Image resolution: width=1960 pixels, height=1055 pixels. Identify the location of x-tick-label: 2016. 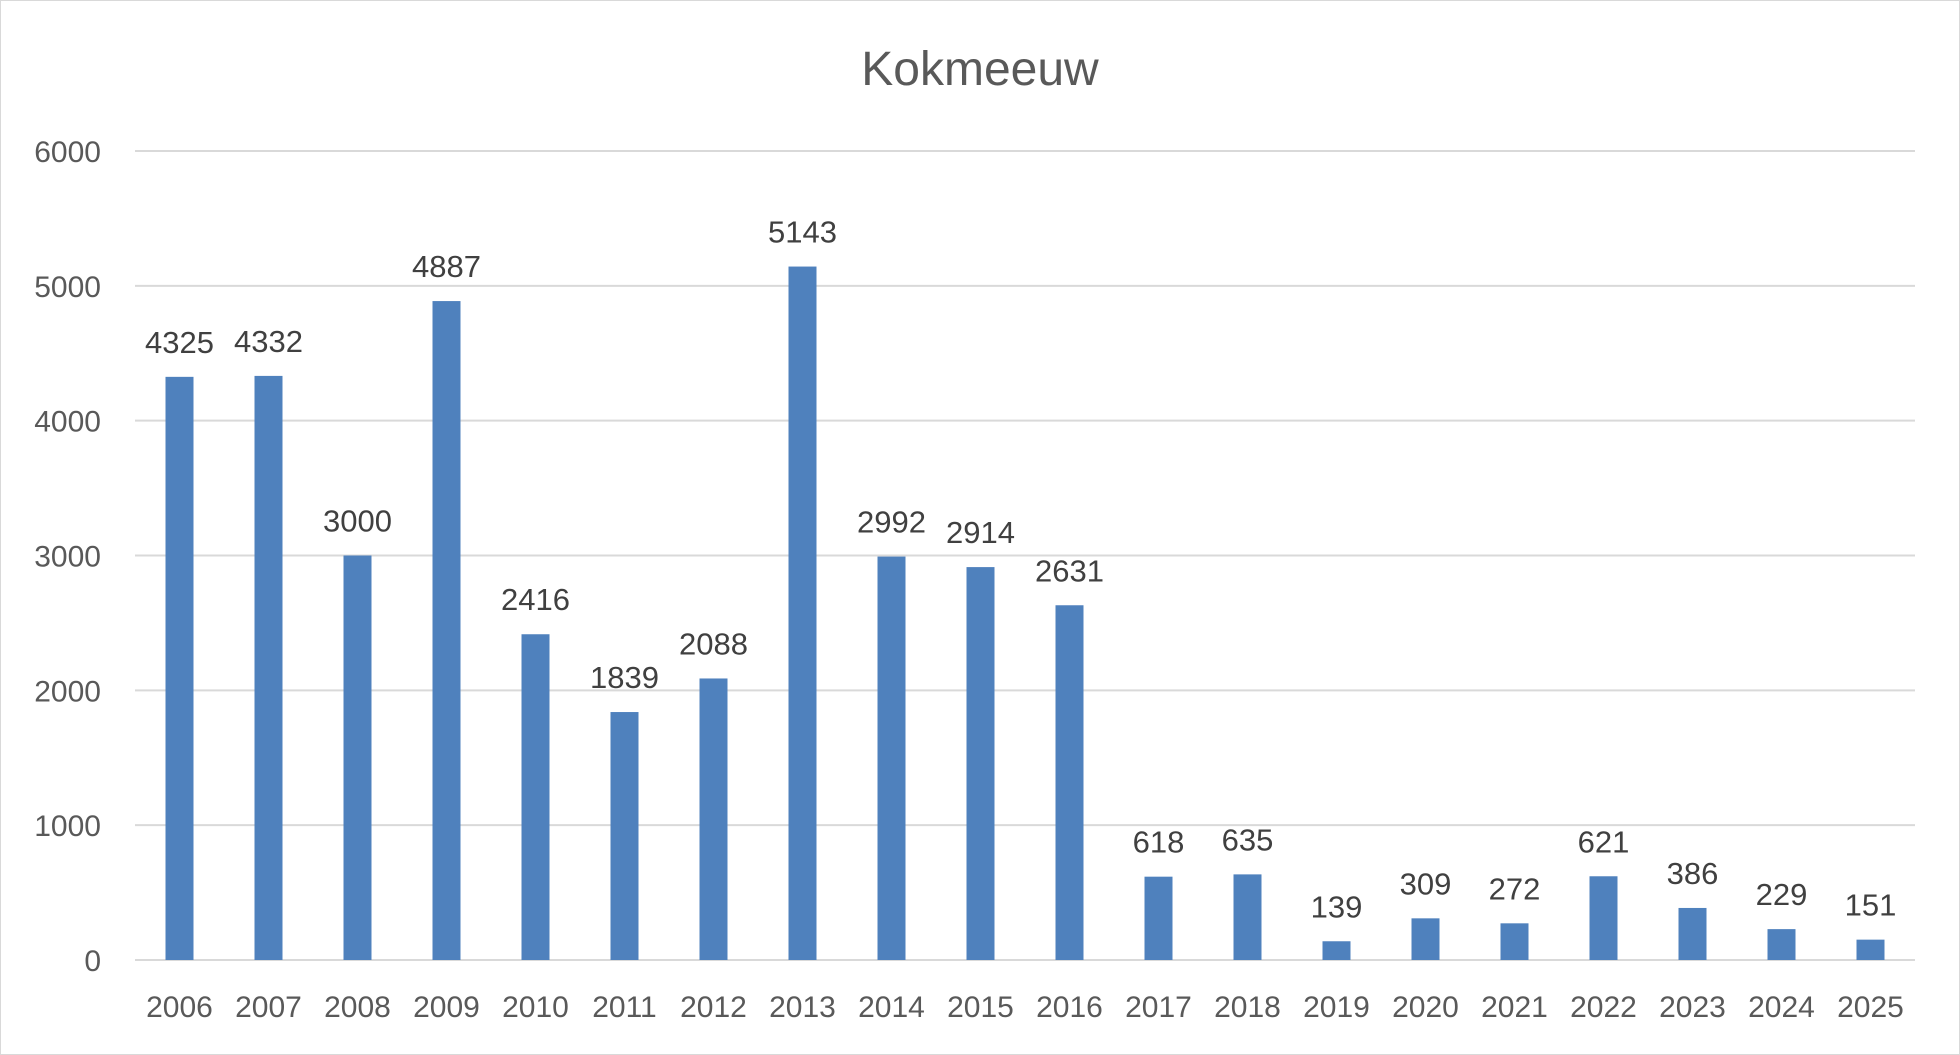
(1069, 1007).